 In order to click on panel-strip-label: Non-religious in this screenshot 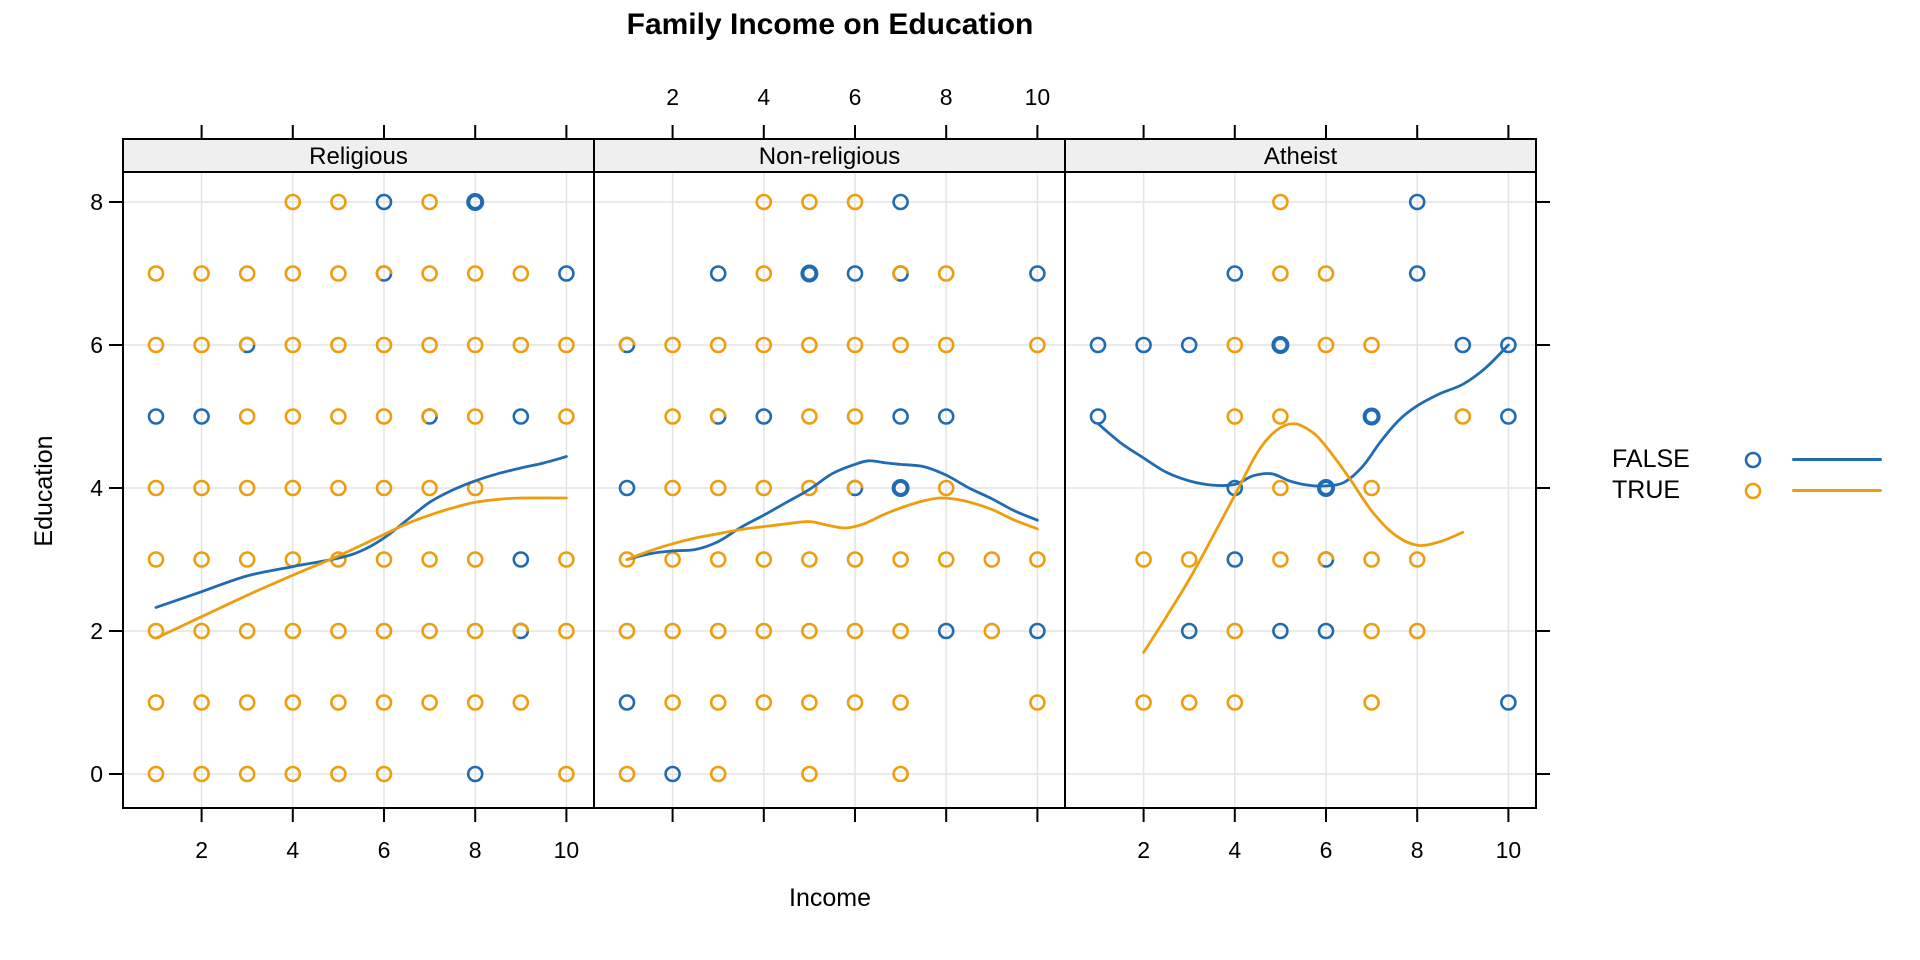, I will do `click(829, 156)`.